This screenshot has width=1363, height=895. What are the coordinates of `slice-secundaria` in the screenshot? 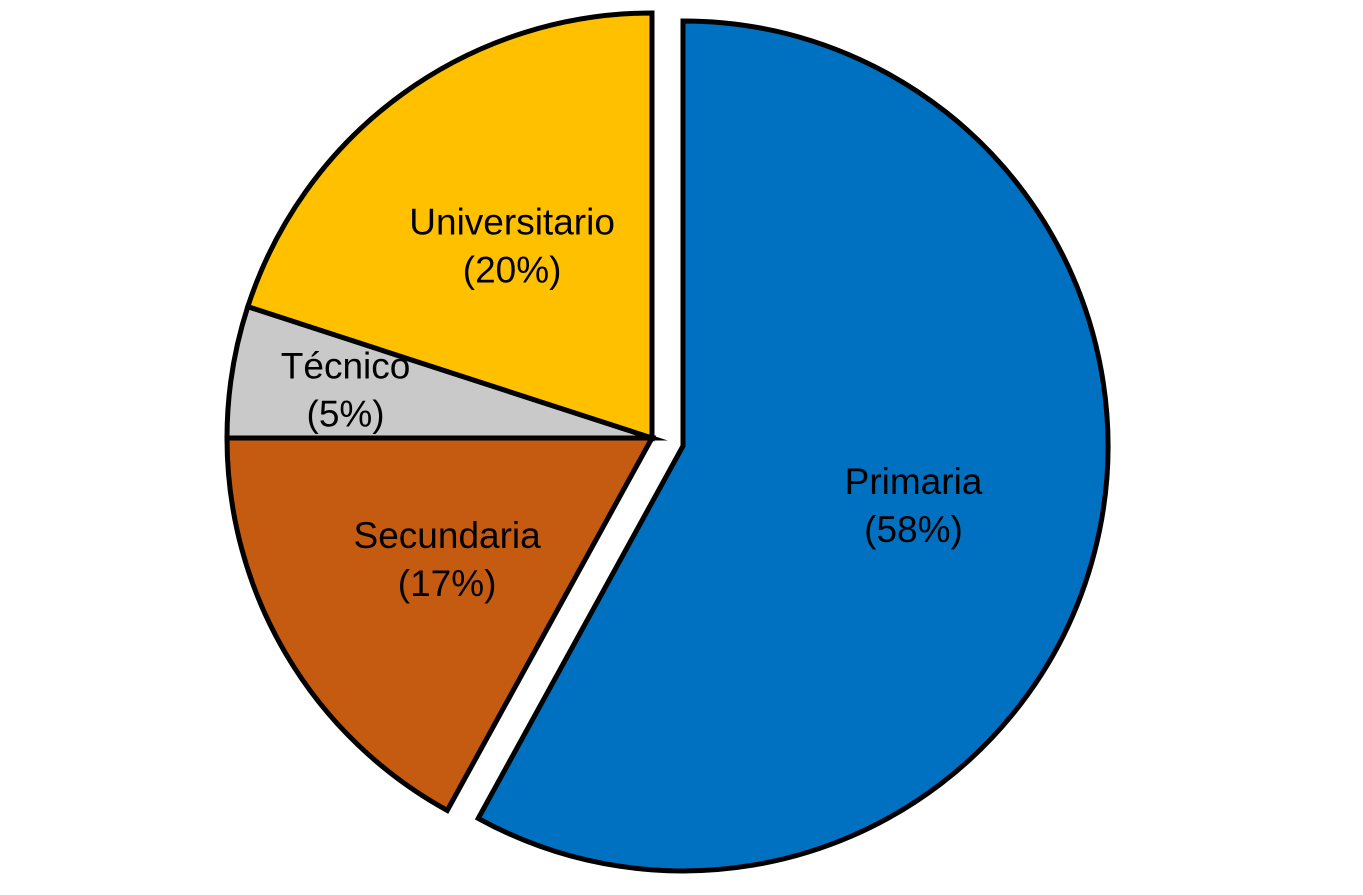 It's located at (440, 624).